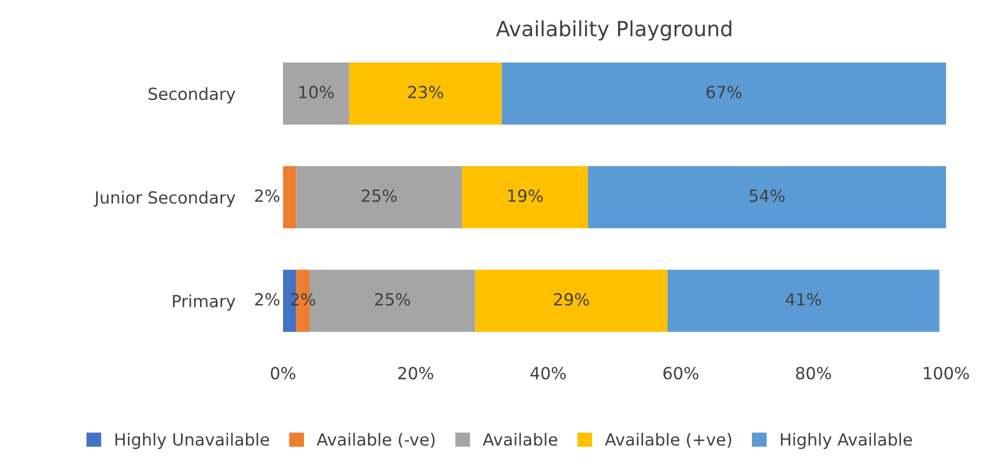  What do you see at coordinates (680, 373) in the screenshot?
I see `x-tick-label: 60%` at bounding box center [680, 373].